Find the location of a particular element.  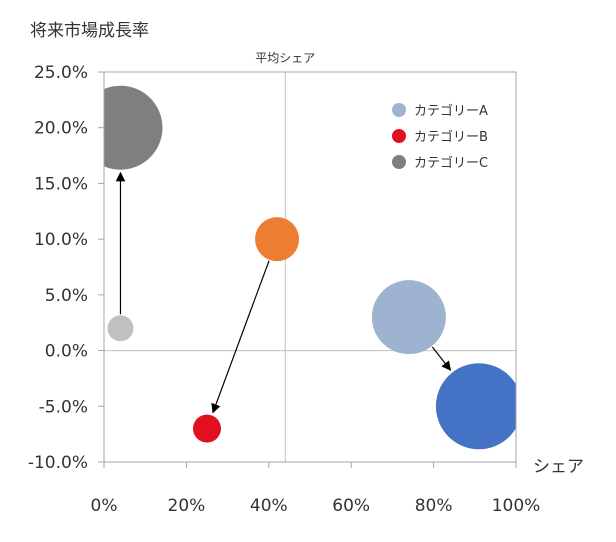

bubble-a-before is located at coordinates (408, 317).